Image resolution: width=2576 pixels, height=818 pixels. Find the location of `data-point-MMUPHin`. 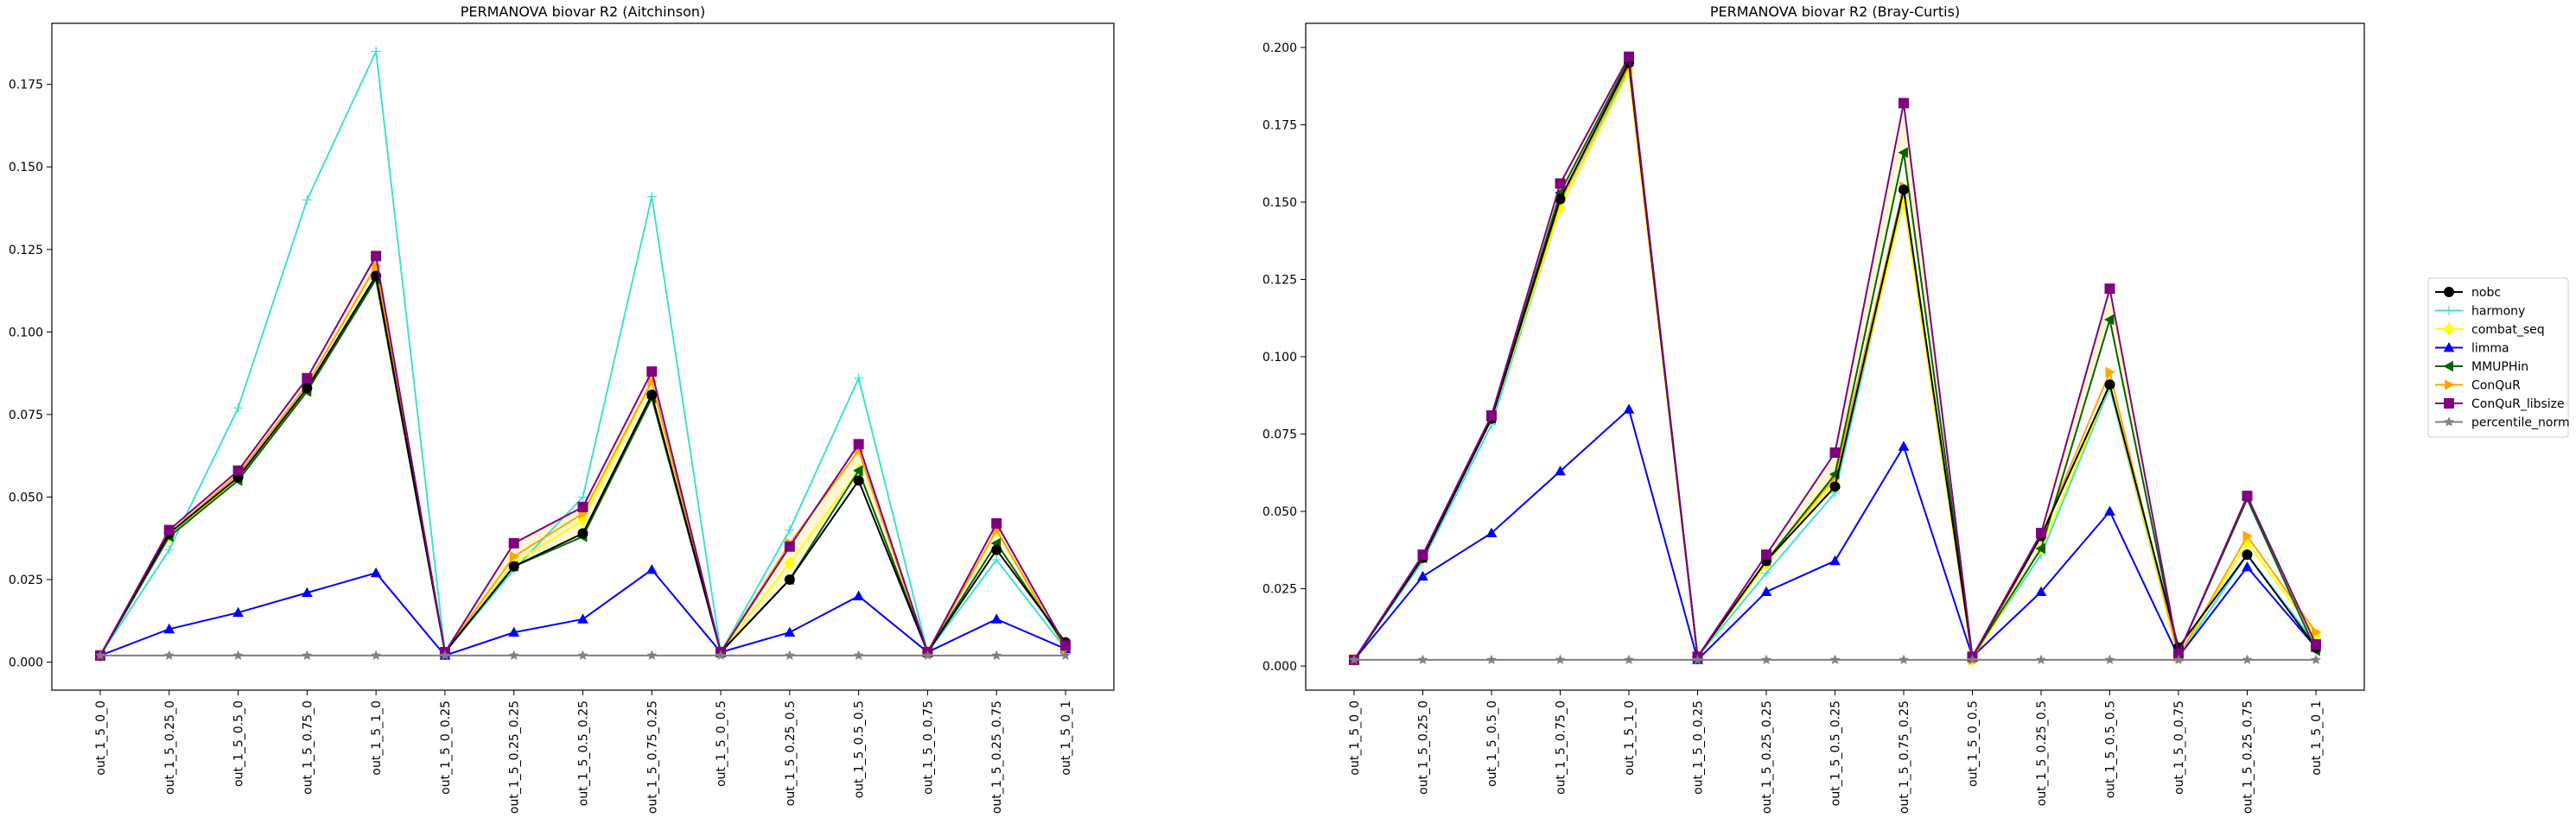

data-point-MMUPHin is located at coordinates (858, 471).